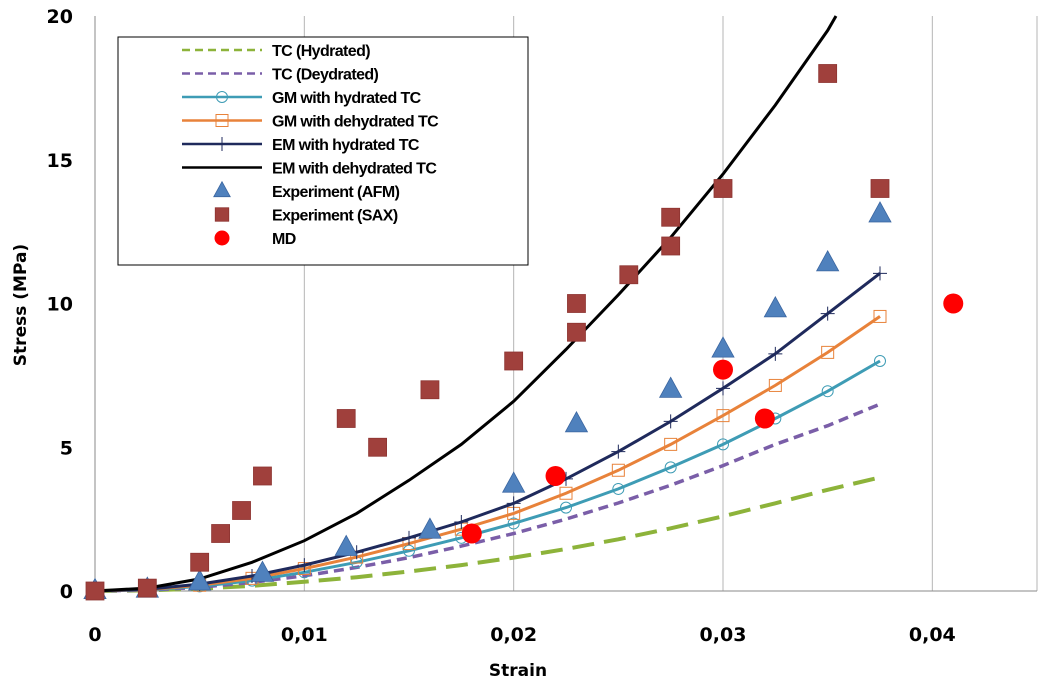 The height and width of the screenshot is (683, 1040). I want to click on legend-item: EM with dehydrated TC, so click(310, 169).